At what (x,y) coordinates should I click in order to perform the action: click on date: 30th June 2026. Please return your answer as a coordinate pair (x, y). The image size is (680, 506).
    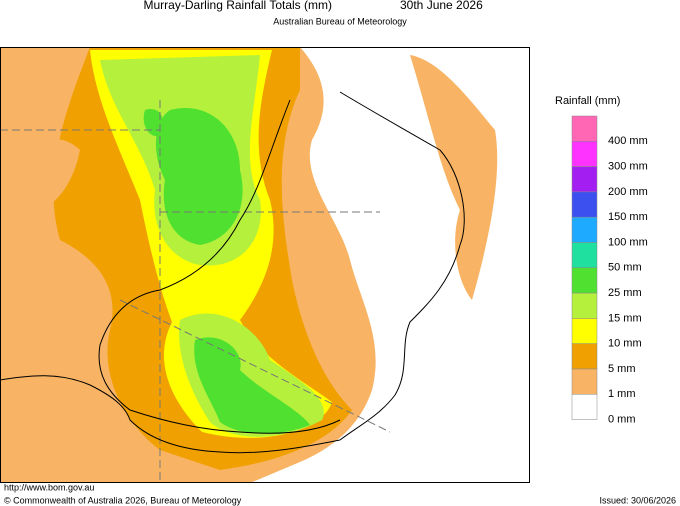
    Looking at the image, I should click on (441, 6).